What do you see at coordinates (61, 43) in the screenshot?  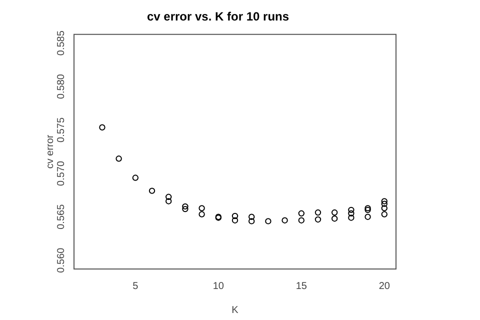 I see `y-tick-label: 0.585` at bounding box center [61, 43].